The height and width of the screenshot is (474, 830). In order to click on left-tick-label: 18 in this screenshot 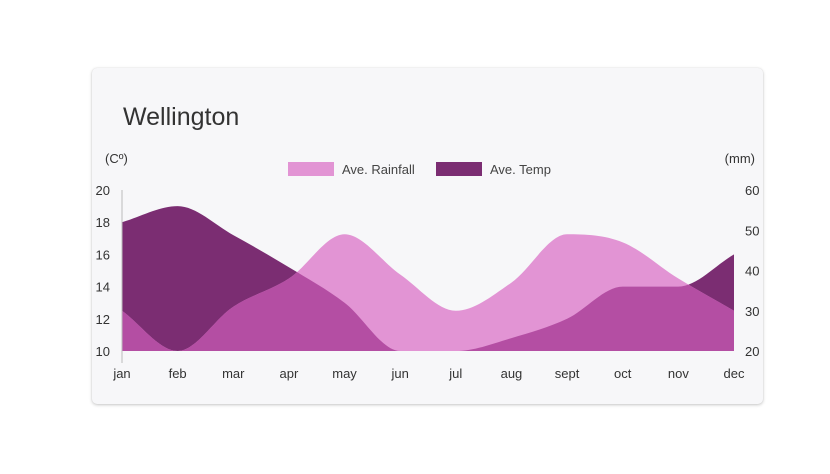, I will do `click(103, 222)`.